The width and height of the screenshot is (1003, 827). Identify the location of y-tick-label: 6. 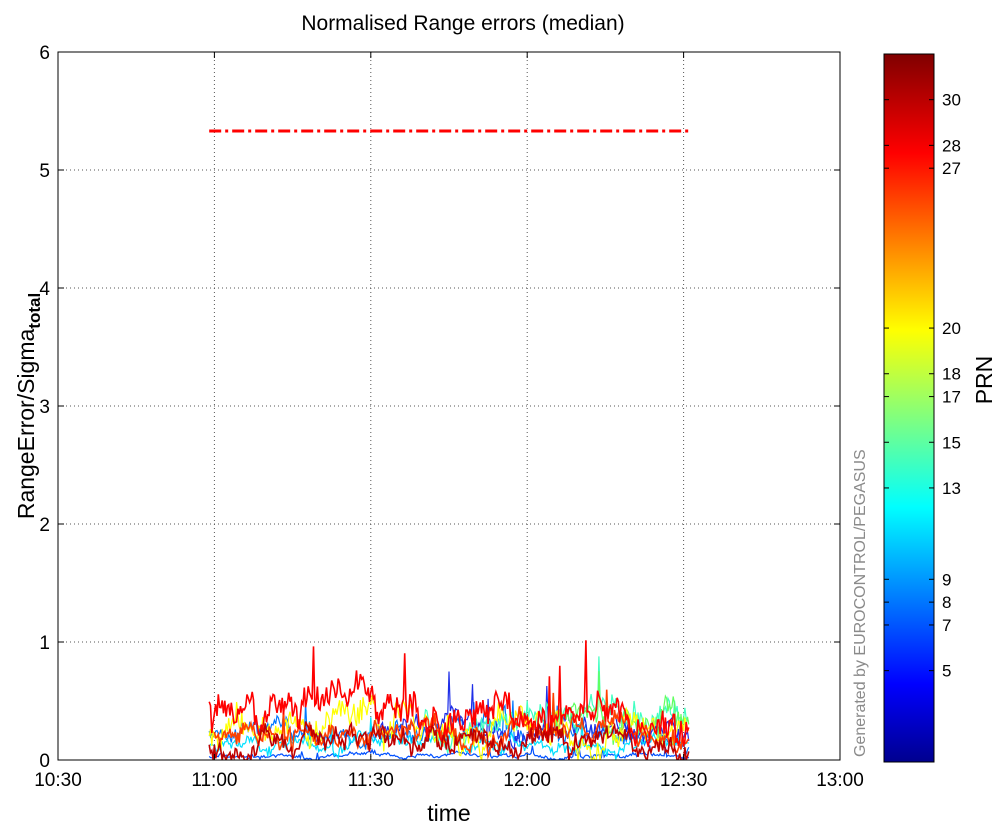
(44, 53).